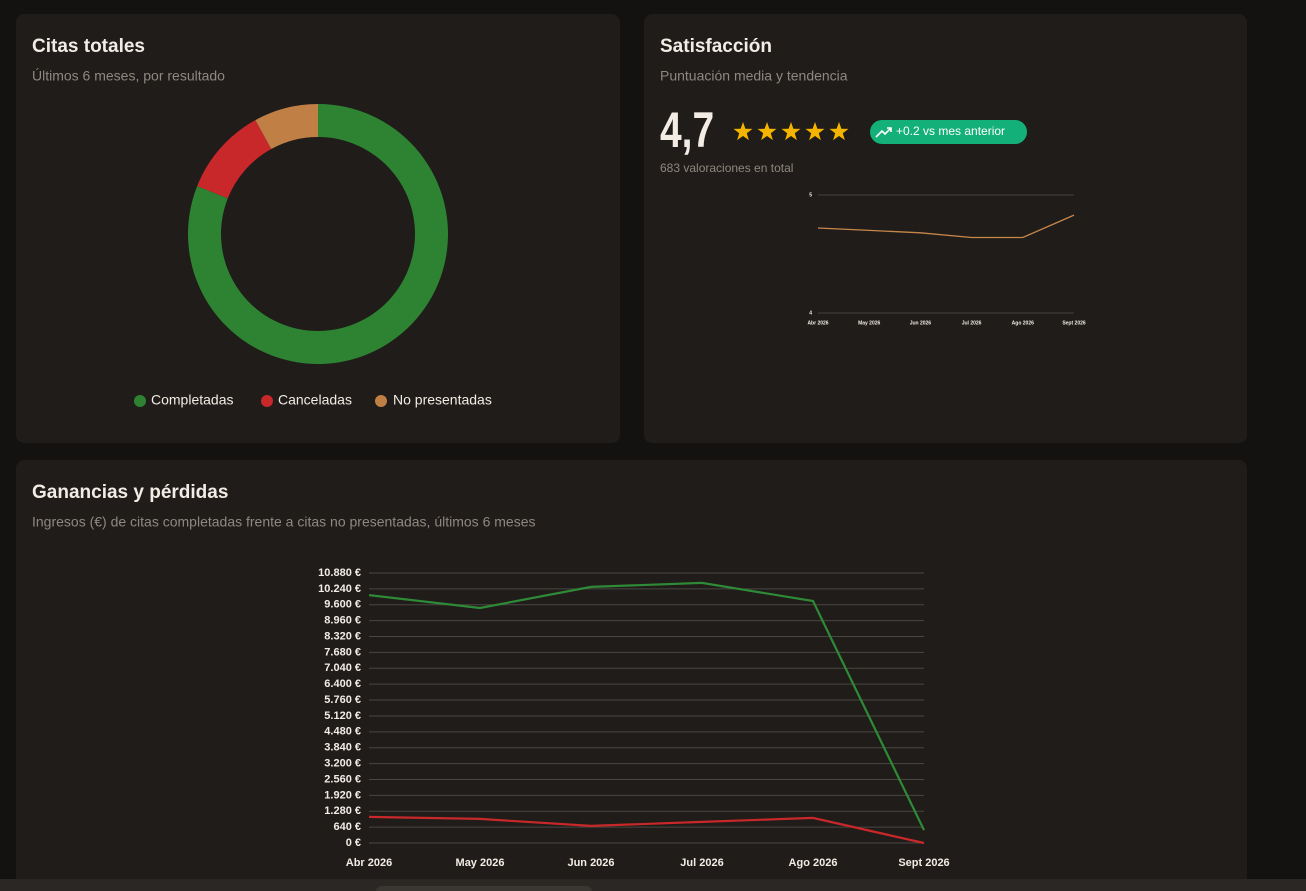 The height and width of the screenshot is (891, 1306). I want to click on headline: 4,7, so click(687, 129).